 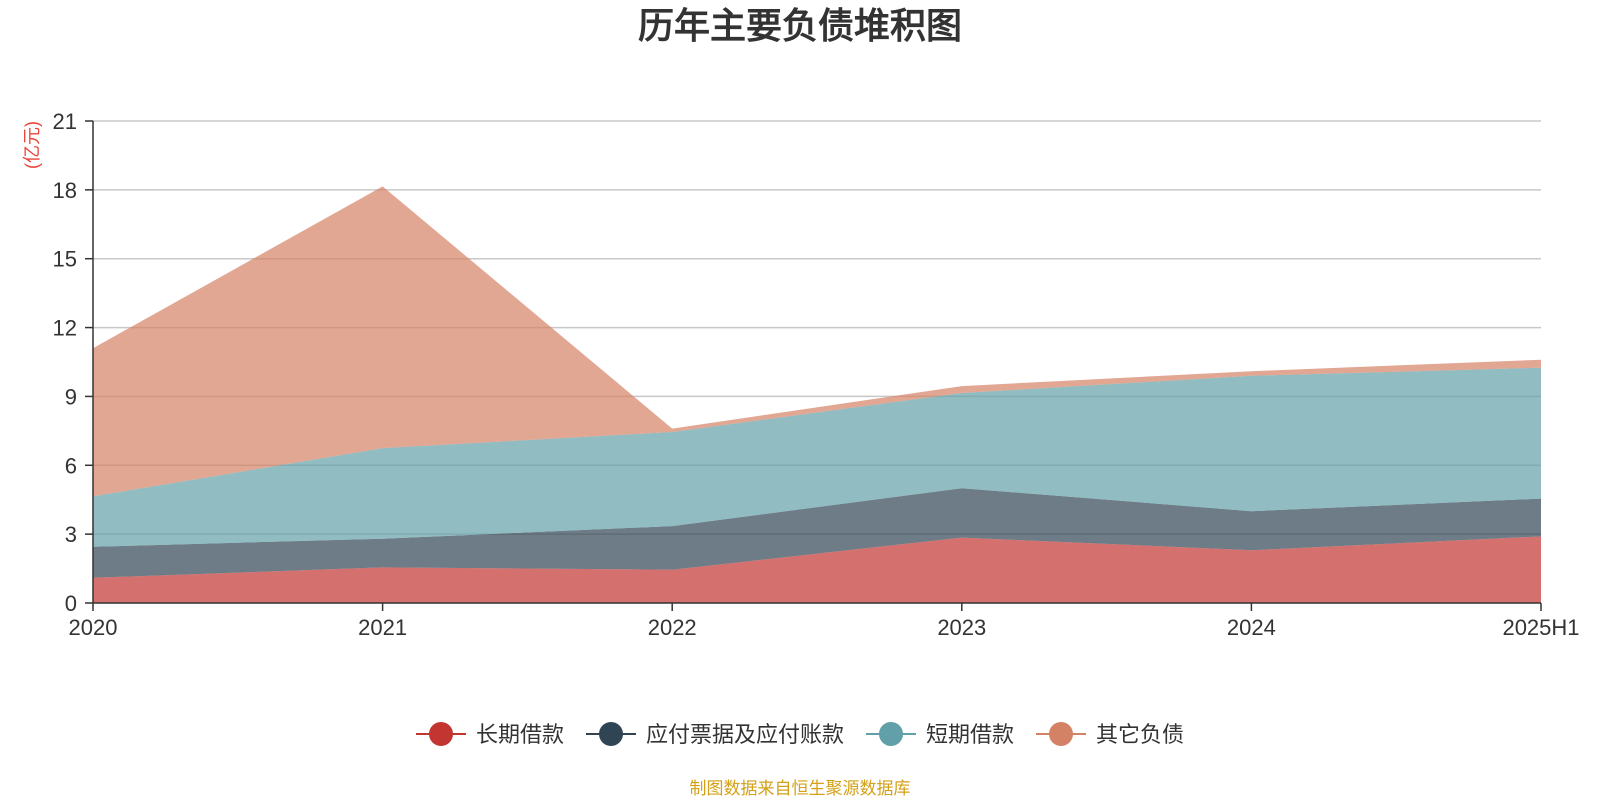 What do you see at coordinates (65, 328) in the screenshot?
I see `y-tick-label-12: 12` at bounding box center [65, 328].